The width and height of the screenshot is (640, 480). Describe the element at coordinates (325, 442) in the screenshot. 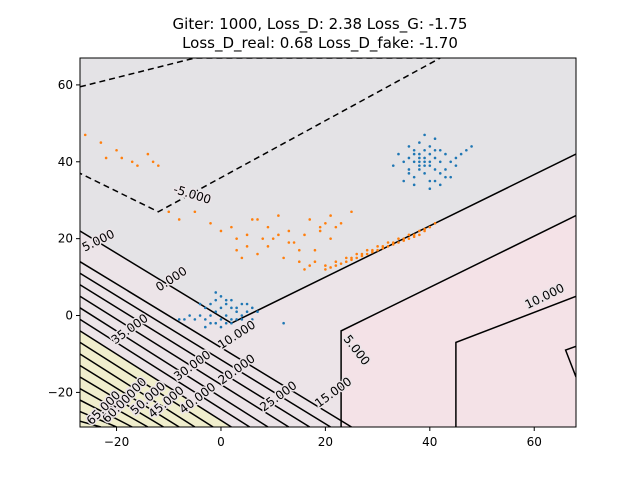

I see `x-tick-label-2: 20` at that location.